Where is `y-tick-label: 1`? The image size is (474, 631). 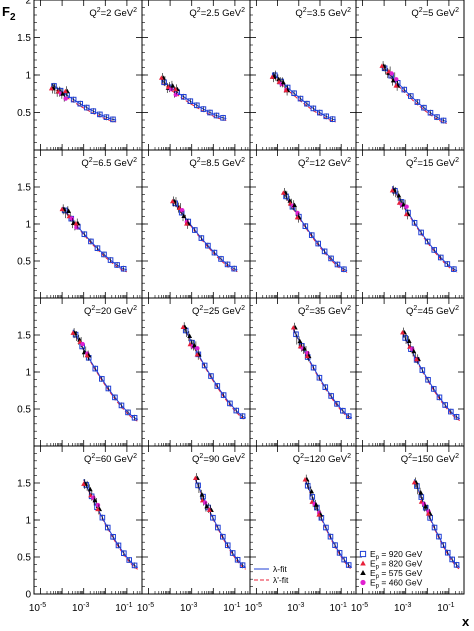 y-tick-label: 1 is located at coordinates (28, 521).